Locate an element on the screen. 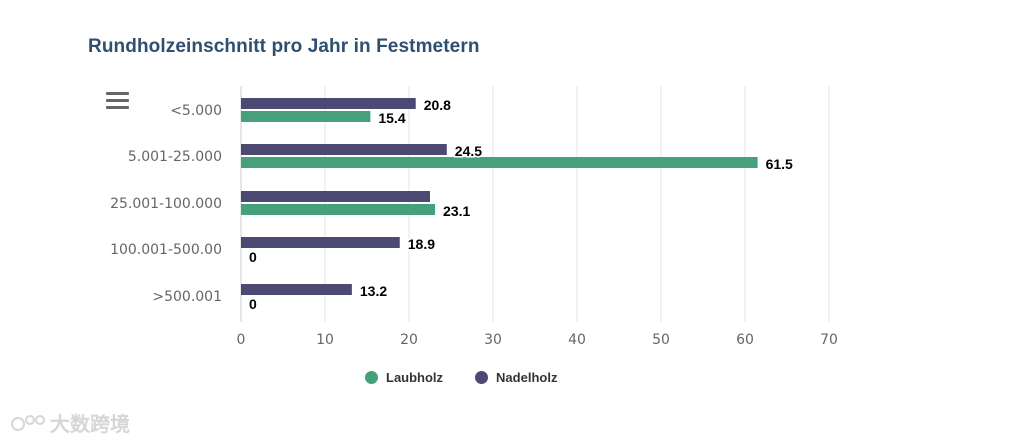  x-tick-label: 0 is located at coordinates (241, 340).